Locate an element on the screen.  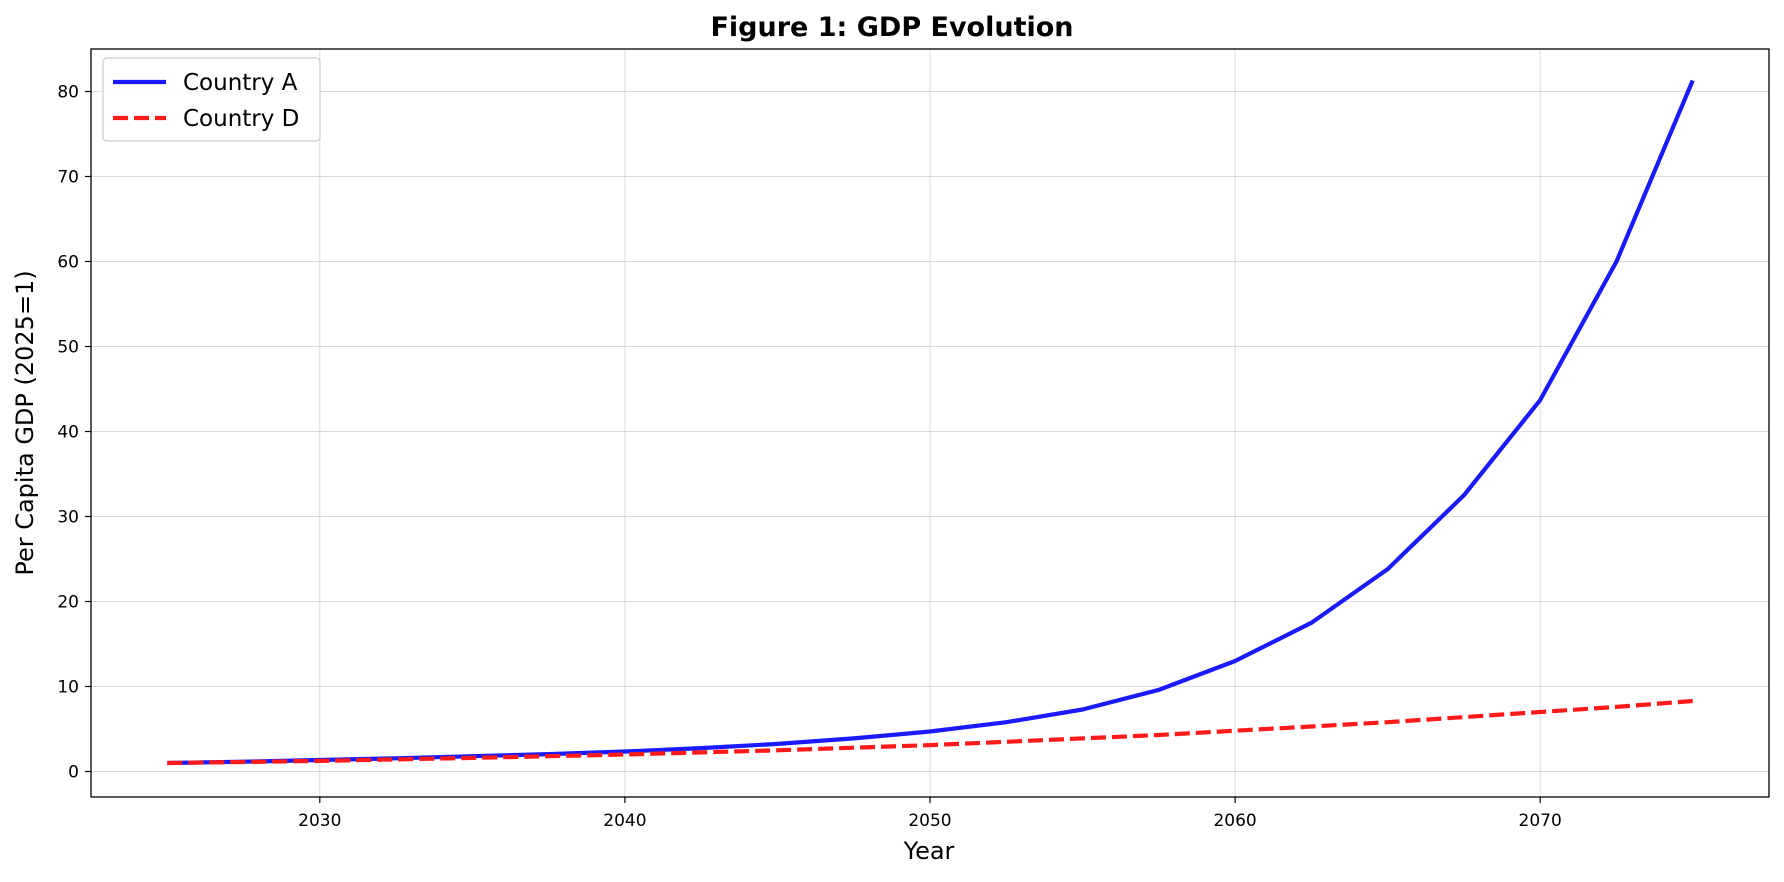
y-axis-ticks: 0 10 20 30 40 50 60 70 80 is located at coordinates (74, 433).